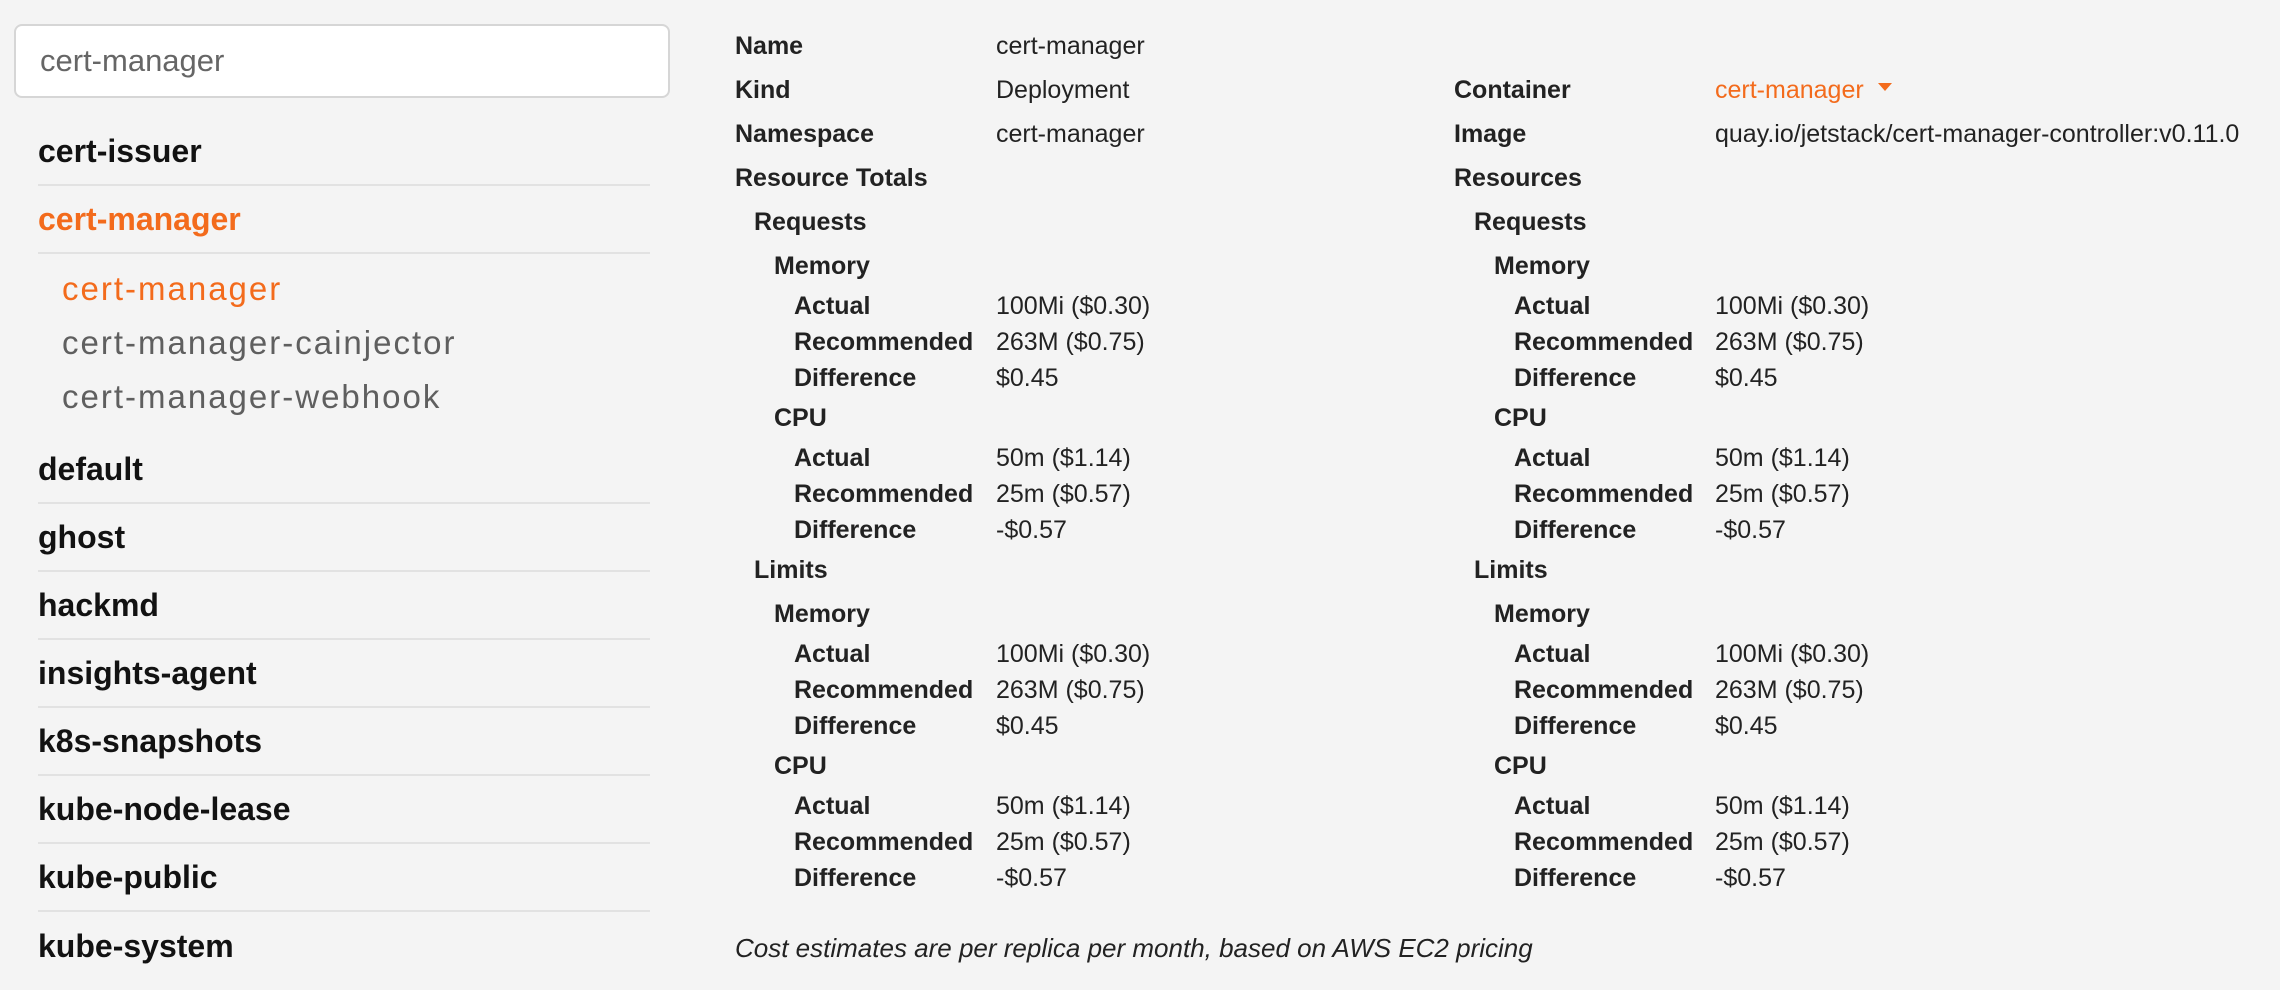 This screenshot has height=990, width=2280. Describe the element at coordinates (344, 220) in the screenshot. I see `sidebar-item-cert-manager: cert-manager` at that location.